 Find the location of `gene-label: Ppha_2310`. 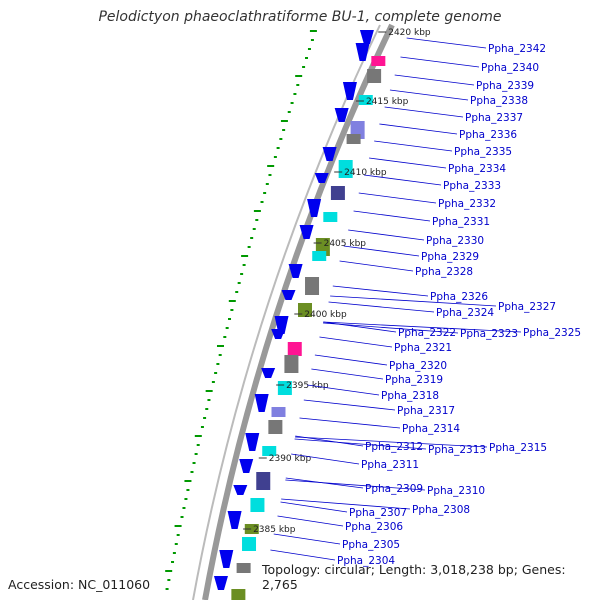

gene-label: Ppha_2310 is located at coordinates (456, 491).